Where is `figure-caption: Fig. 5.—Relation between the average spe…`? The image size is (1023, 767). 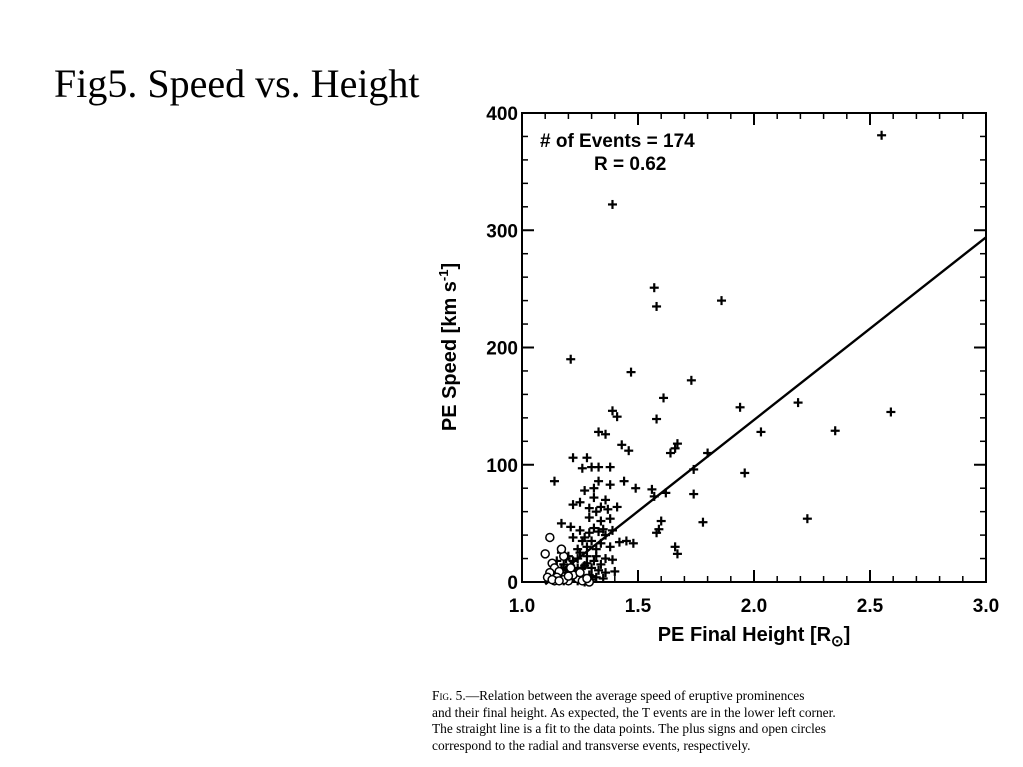 figure-caption: Fig. 5.—Relation between the average spe… is located at coordinates (721, 721).